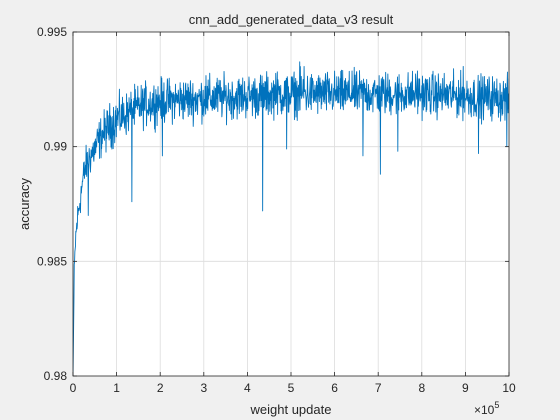 This screenshot has height=420, width=560. What do you see at coordinates (52, 204) in the screenshot?
I see `y-tick-labels: 0.98 0.985 0.99 0.995` at bounding box center [52, 204].